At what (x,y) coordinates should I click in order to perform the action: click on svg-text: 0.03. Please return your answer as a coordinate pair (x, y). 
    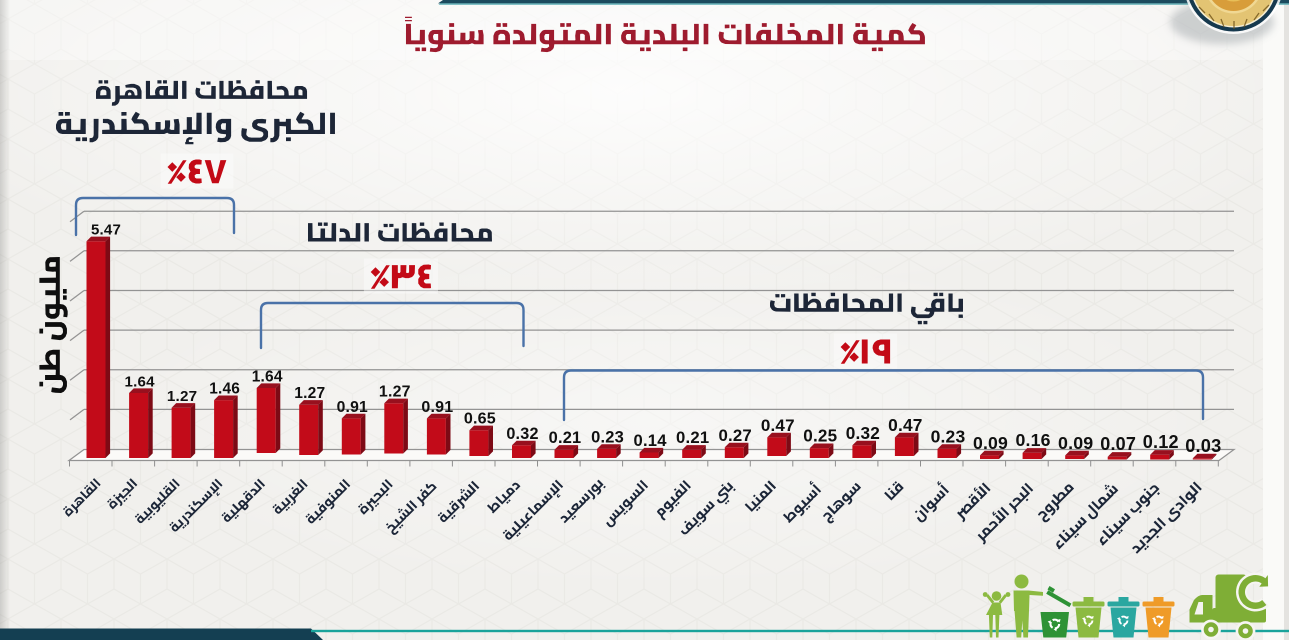
    Looking at the image, I should click on (1203, 446).